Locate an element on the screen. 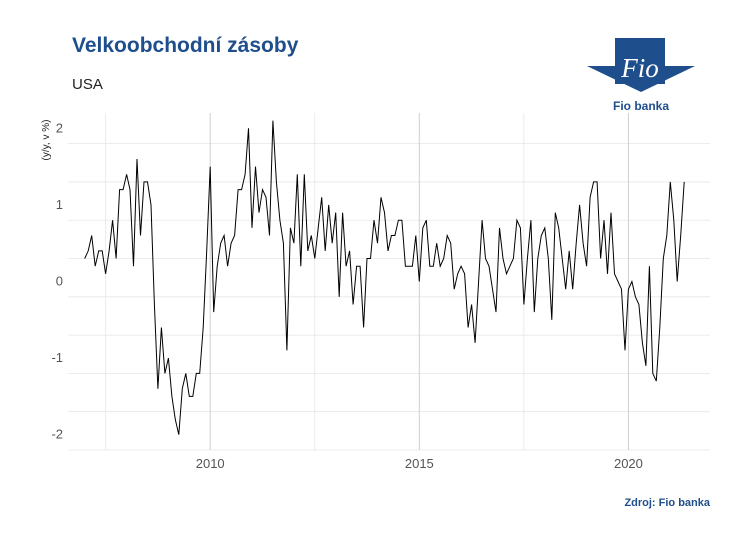 This screenshot has width=750, height=550. y-axis-ticks: -2 -1 0 1 2 is located at coordinates (57, 280).